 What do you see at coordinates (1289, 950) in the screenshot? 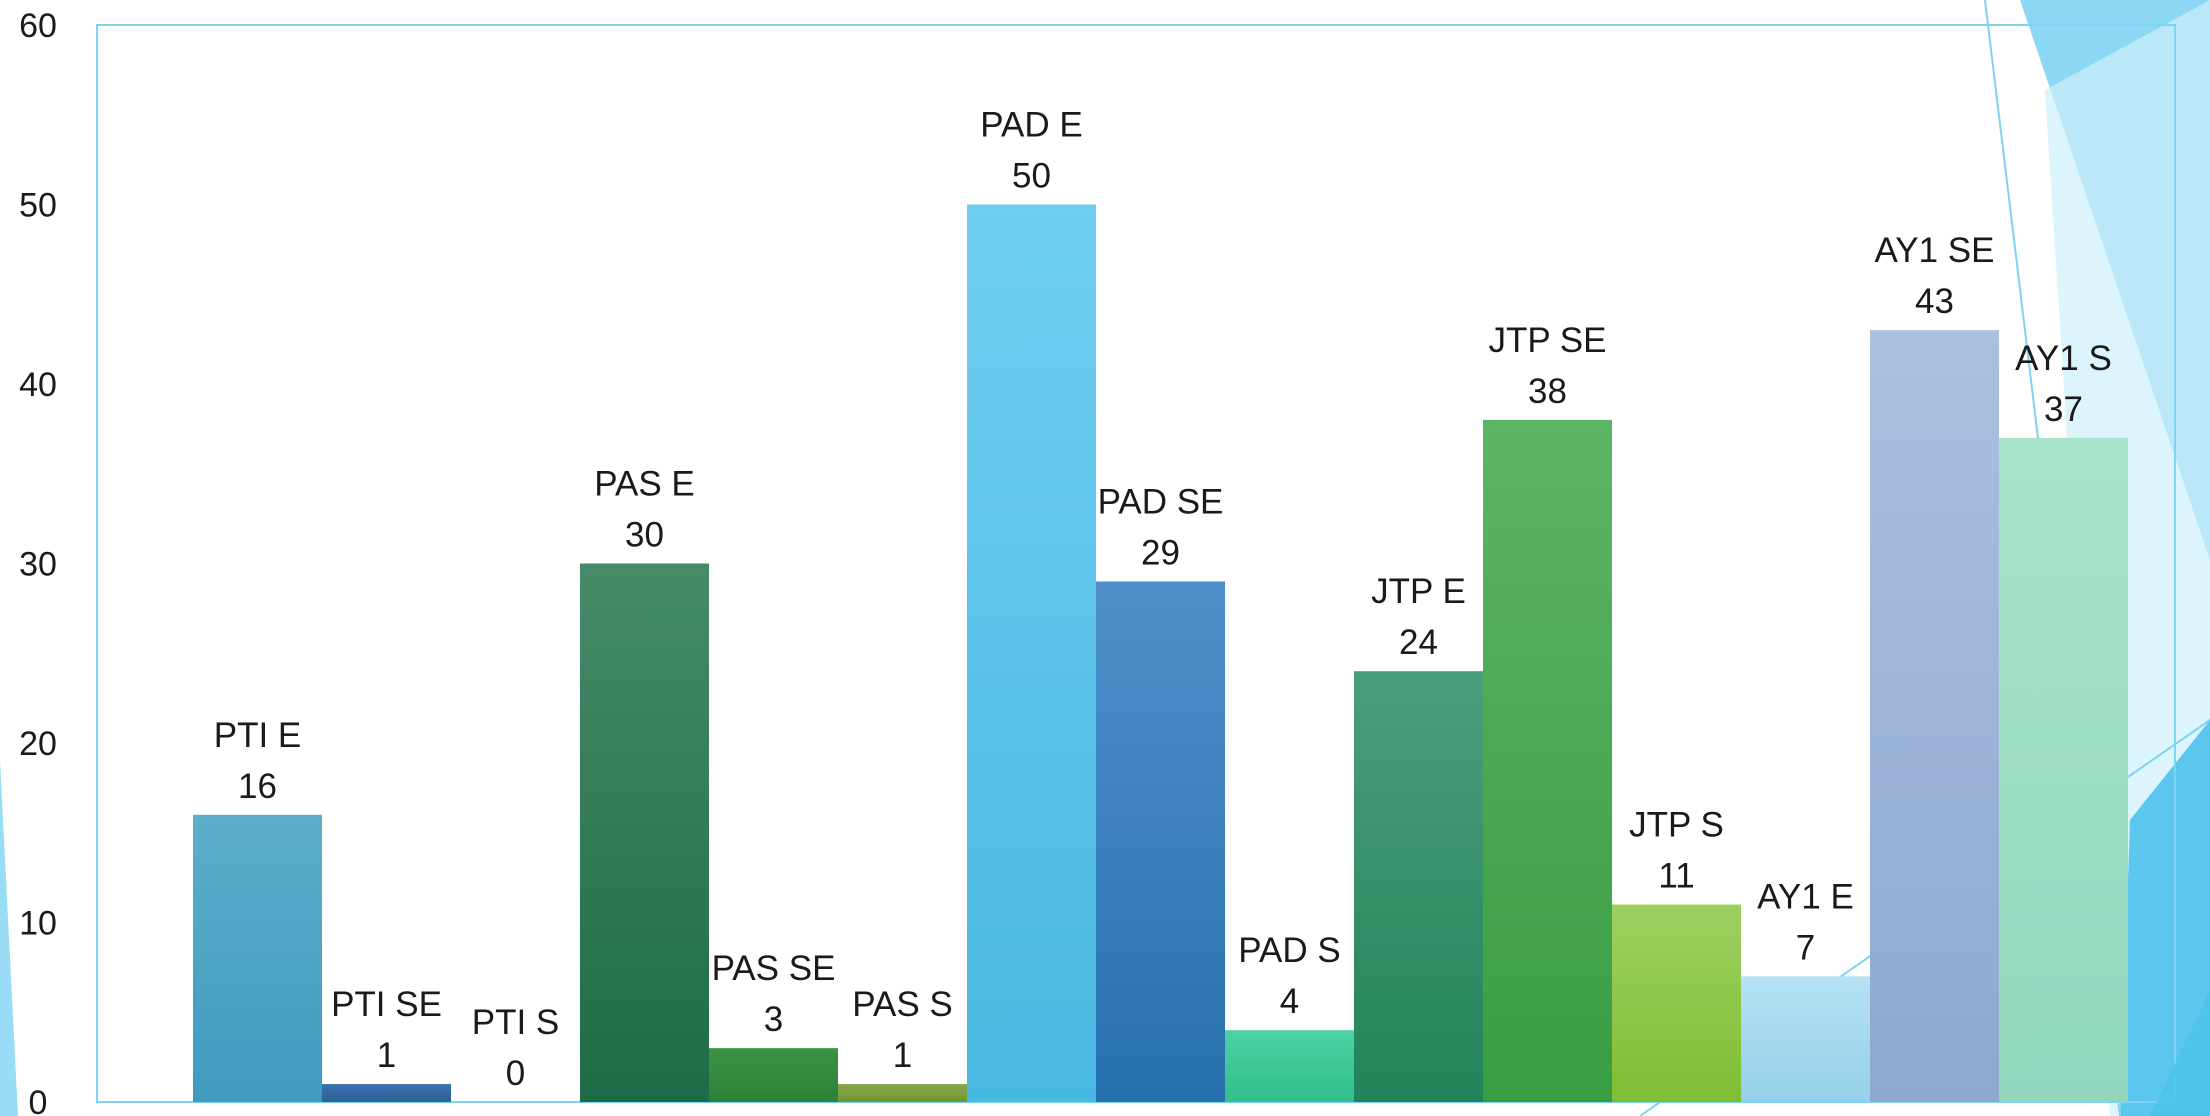
I see `bar-category-label: PAD S` at bounding box center [1289, 950].